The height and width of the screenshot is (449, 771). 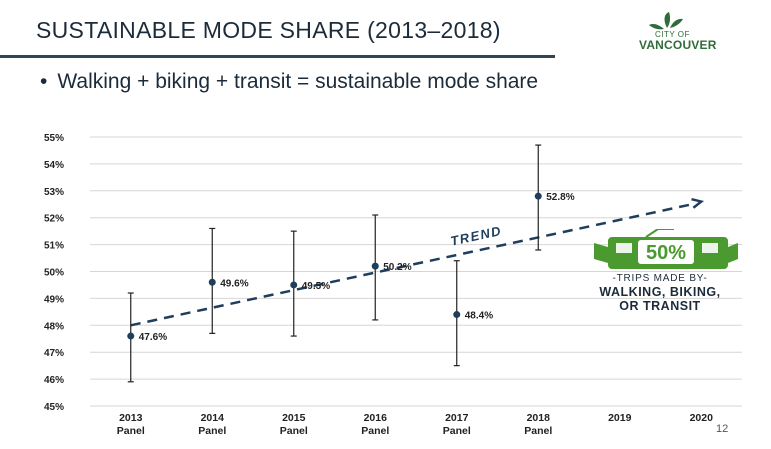 I want to click on logo-line-1: CITY OF, so click(x=672, y=34).